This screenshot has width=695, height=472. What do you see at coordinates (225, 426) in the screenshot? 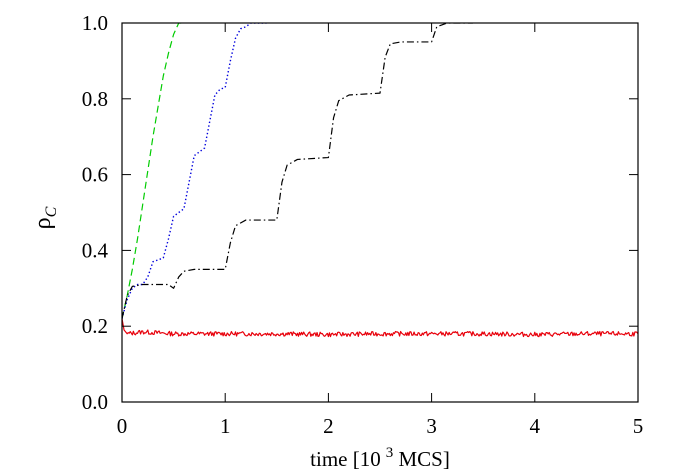
I see `x-tick-label: 1` at bounding box center [225, 426].